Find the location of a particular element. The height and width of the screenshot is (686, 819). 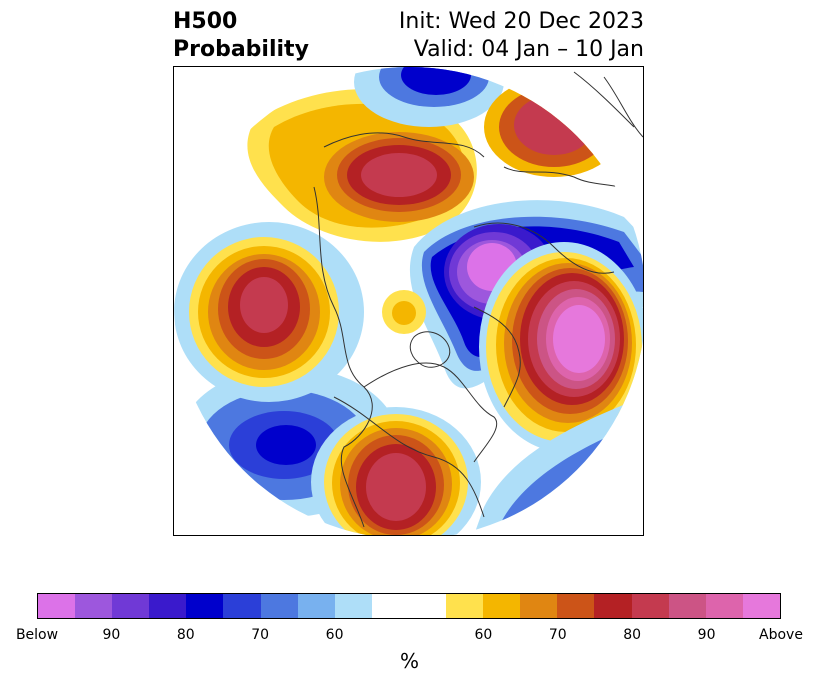

colorbar-ticks: Below 90 80 70 60 60 70 80 90 Above is located at coordinates (409, 637).